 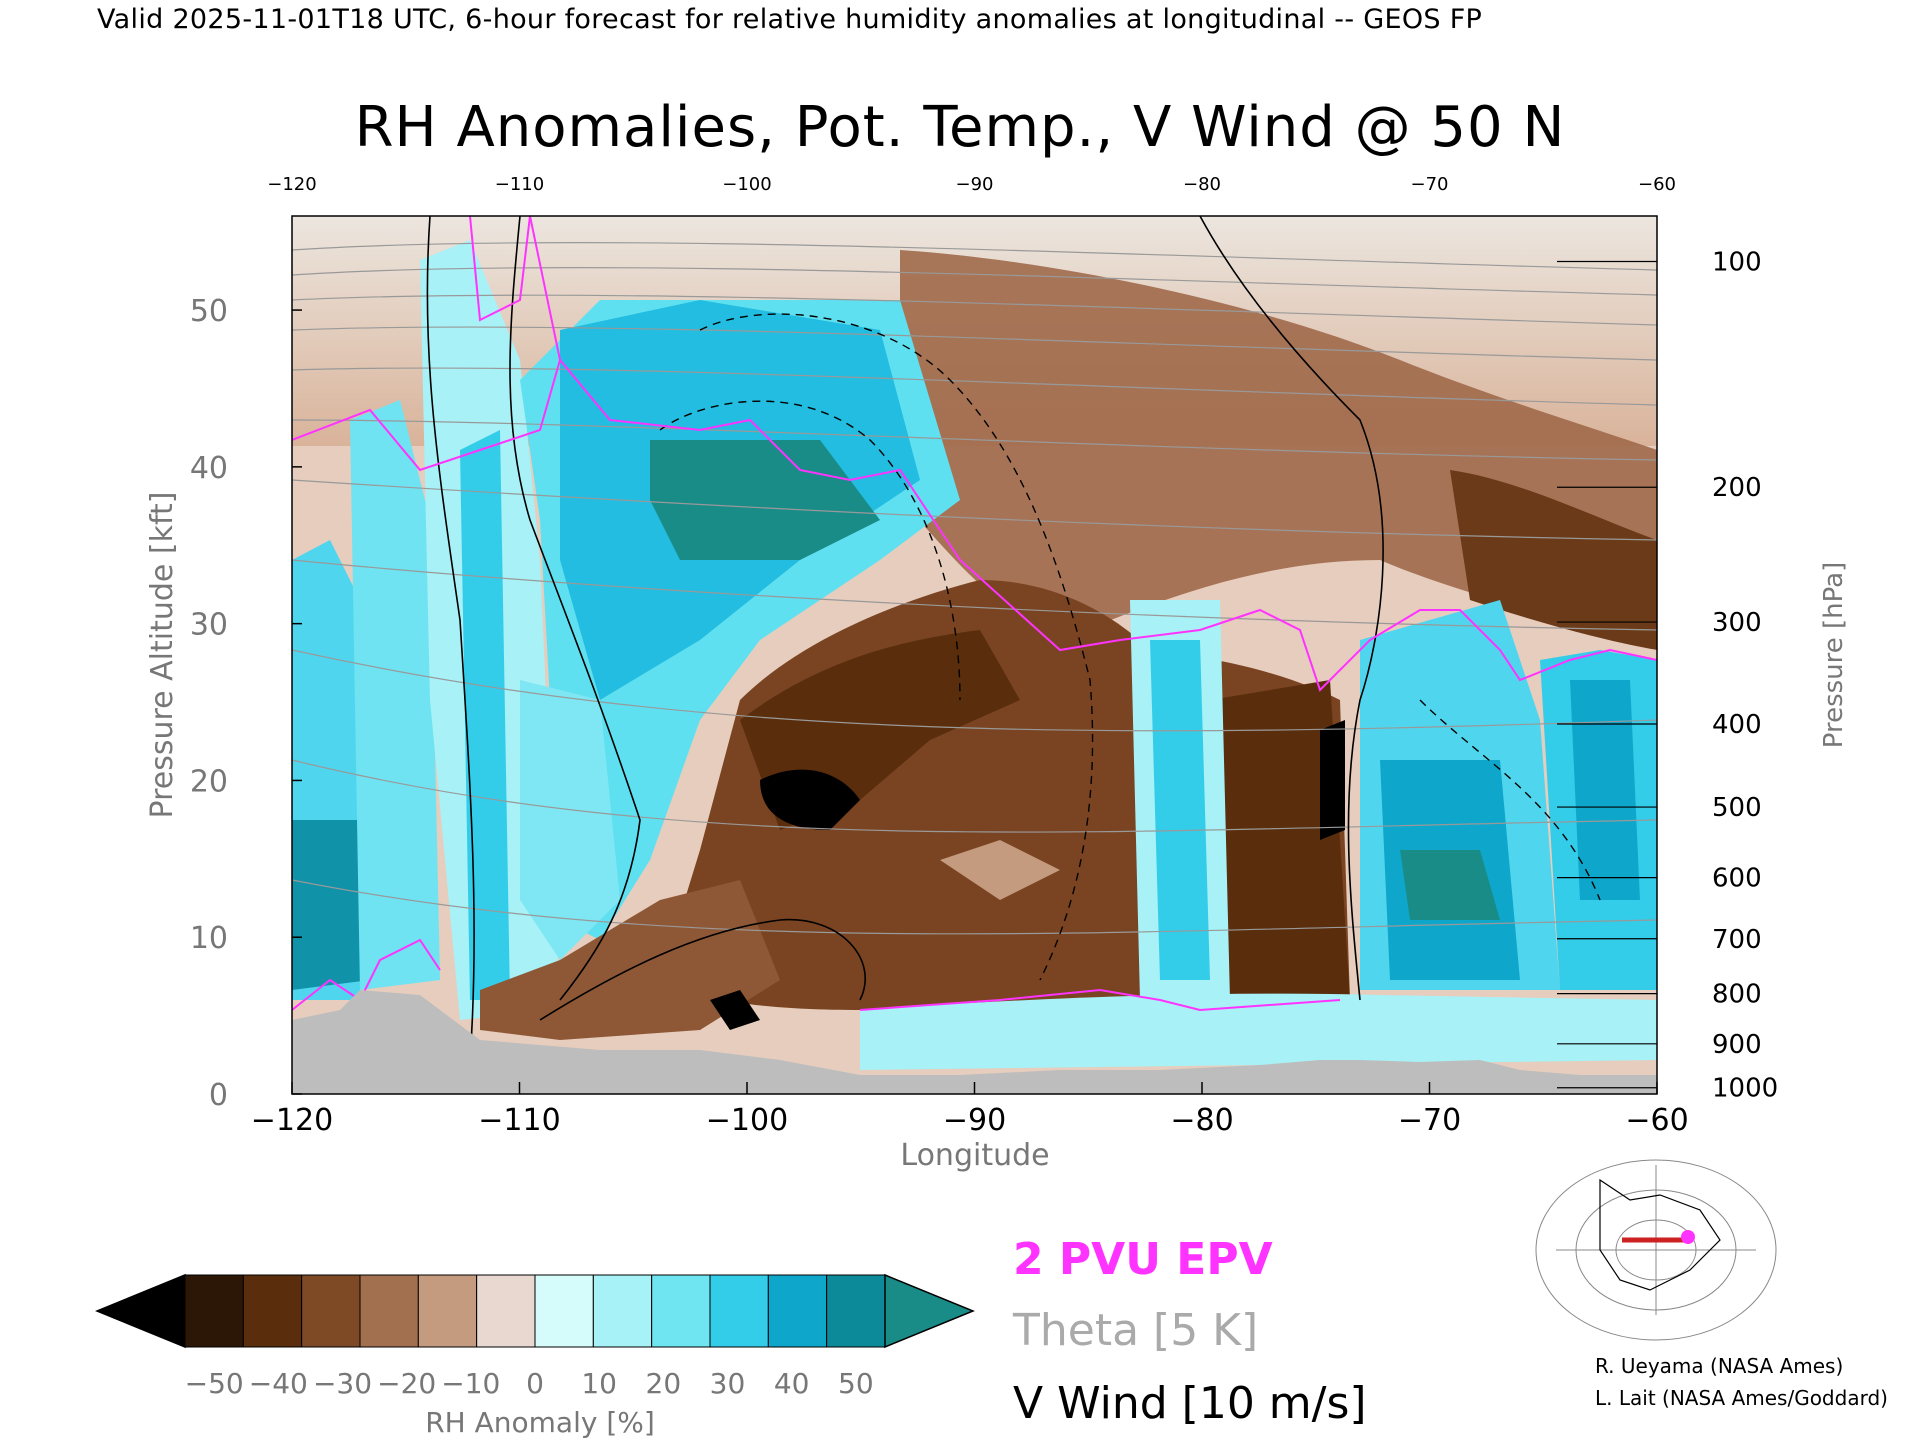 I want to click on y-tick-label: 50, so click(x=209, y=311).